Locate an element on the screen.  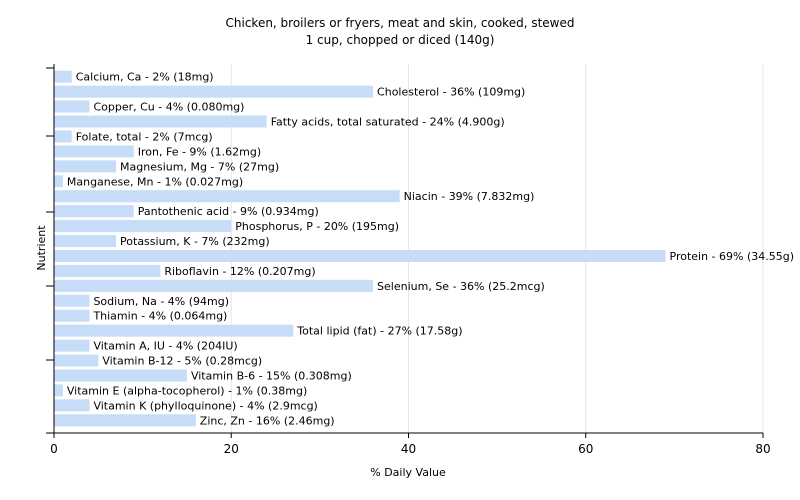
bar-label: Vitamin A, IU - 4% (204IU) is located at coordinates (165, 346).